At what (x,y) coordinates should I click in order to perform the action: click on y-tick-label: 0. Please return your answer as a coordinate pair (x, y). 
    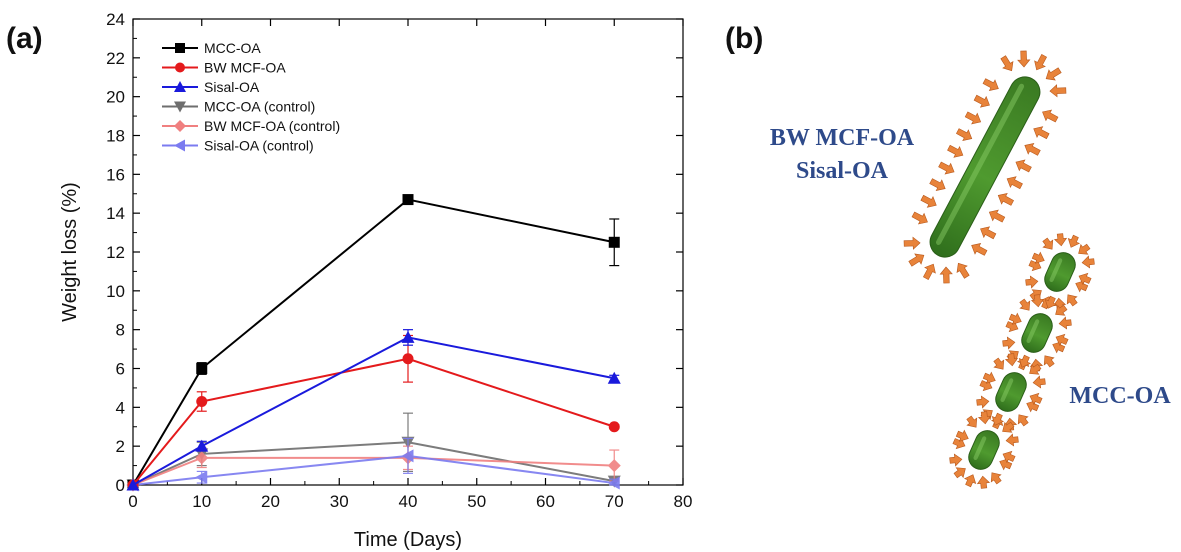
    Looking at the image, I should click on (120, 485).